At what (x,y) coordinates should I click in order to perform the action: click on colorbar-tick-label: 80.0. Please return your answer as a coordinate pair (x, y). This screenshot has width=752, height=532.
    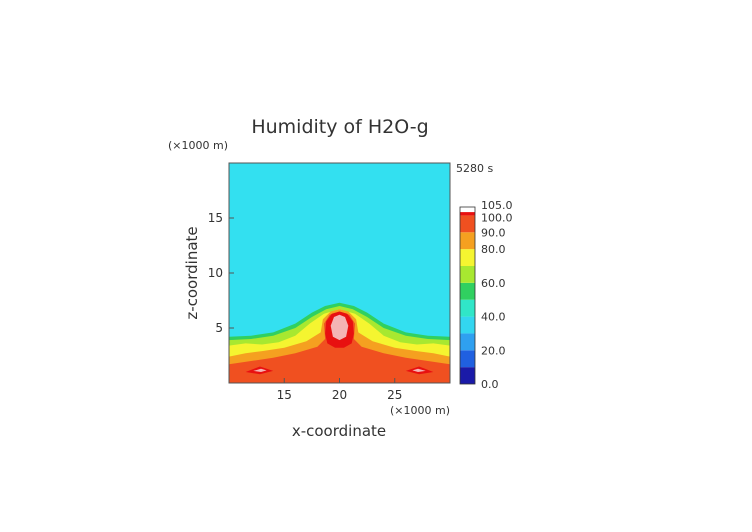
    Looking at the image, I should click on (493, 249).